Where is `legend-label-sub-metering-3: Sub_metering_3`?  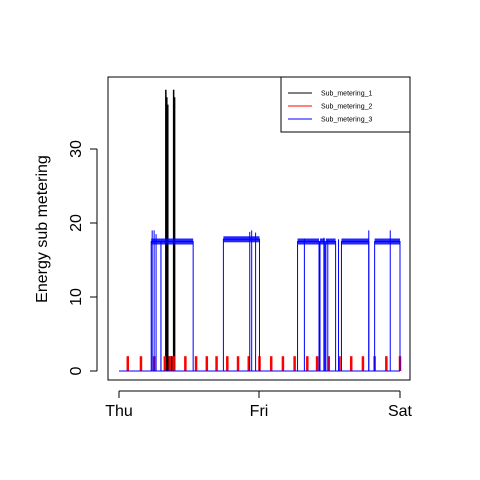 legend-label-sub-metering-3: Sub_metering_3 is located at coordinates (346, 120).